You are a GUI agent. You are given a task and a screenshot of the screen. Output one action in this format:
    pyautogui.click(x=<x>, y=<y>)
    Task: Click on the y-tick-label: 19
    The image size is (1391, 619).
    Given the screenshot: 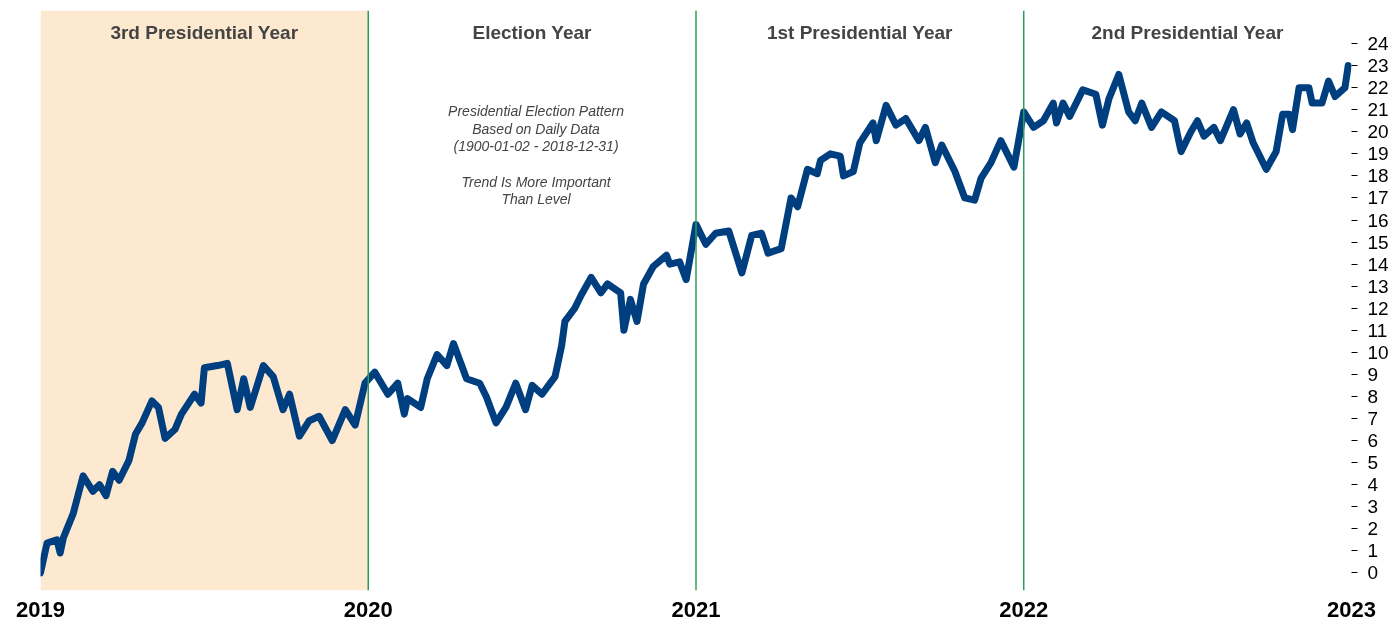 What is the action you would take?
    pyautogui.click(x=1378, y=154)
    